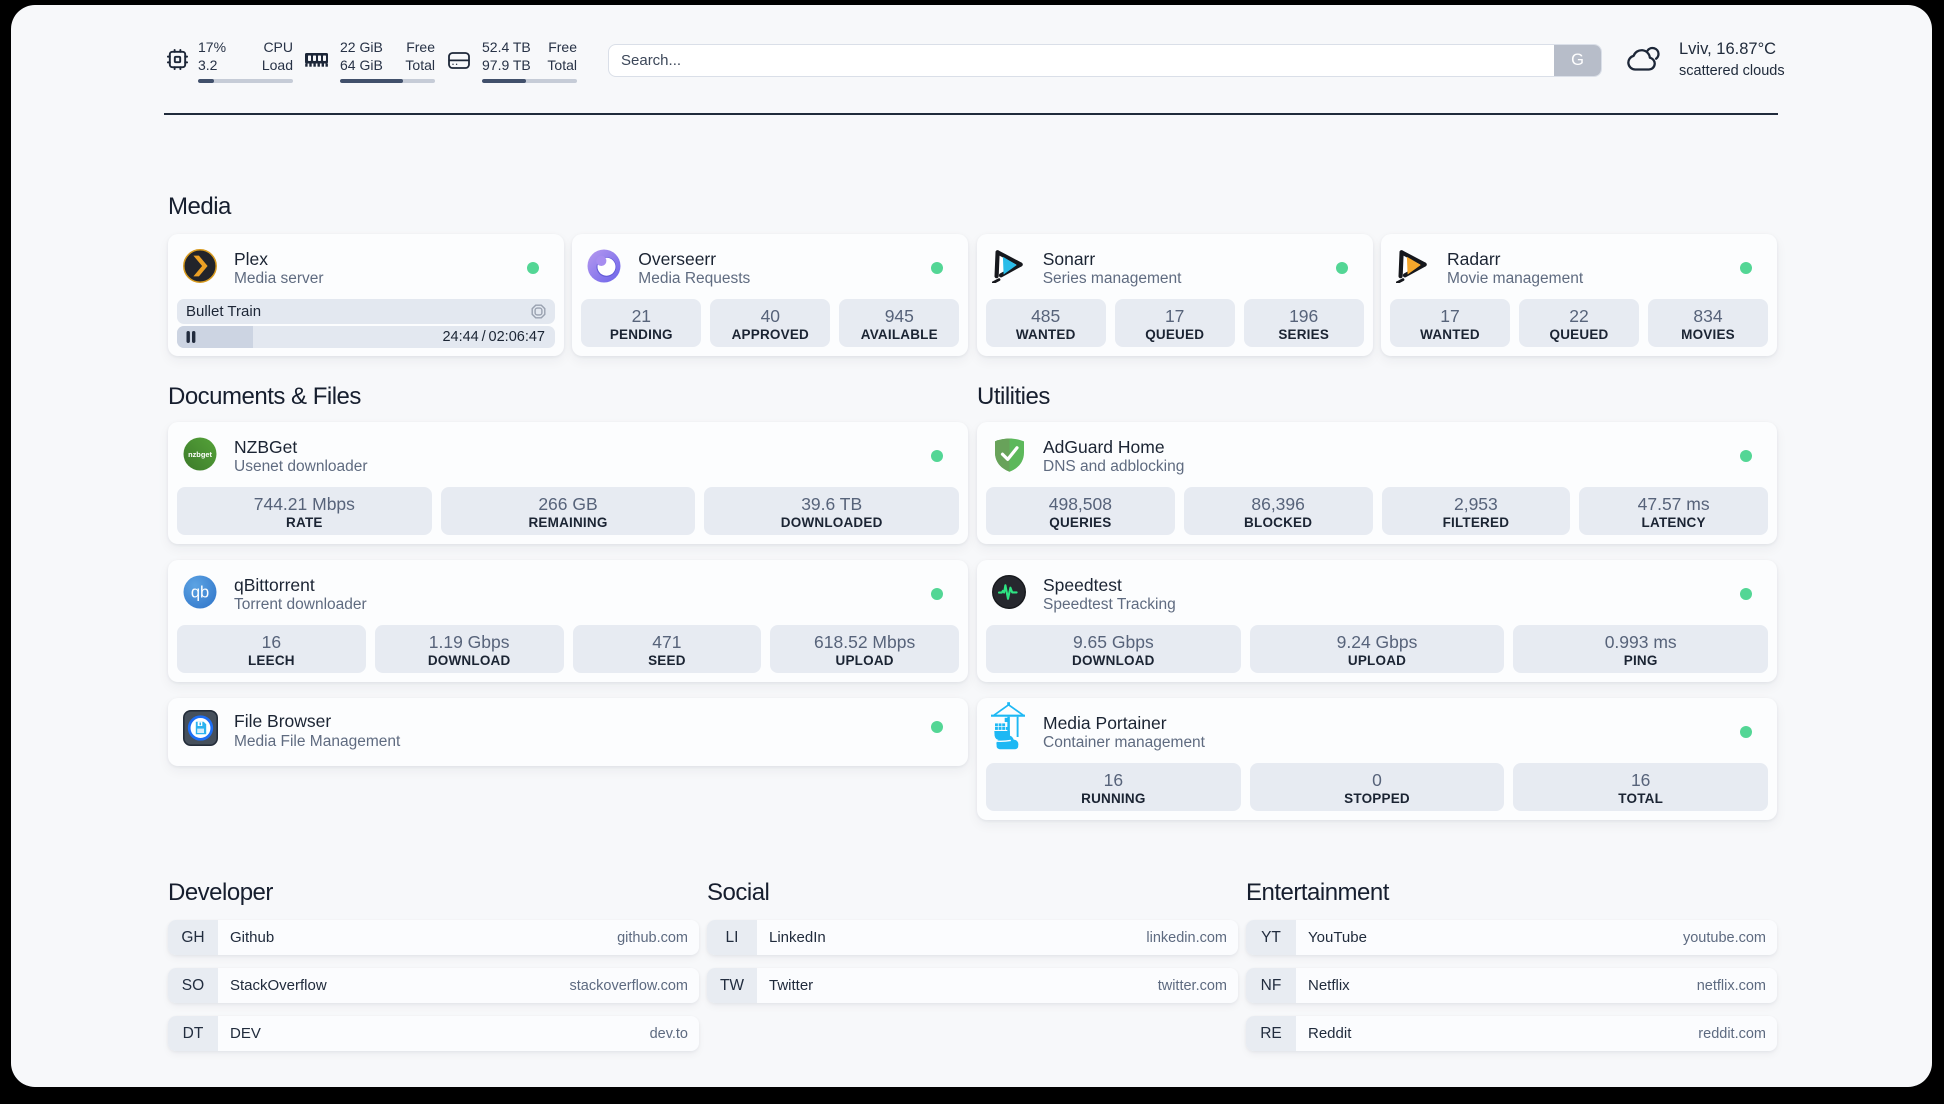  I want to click on svg-text: qb, so click(200, 593).